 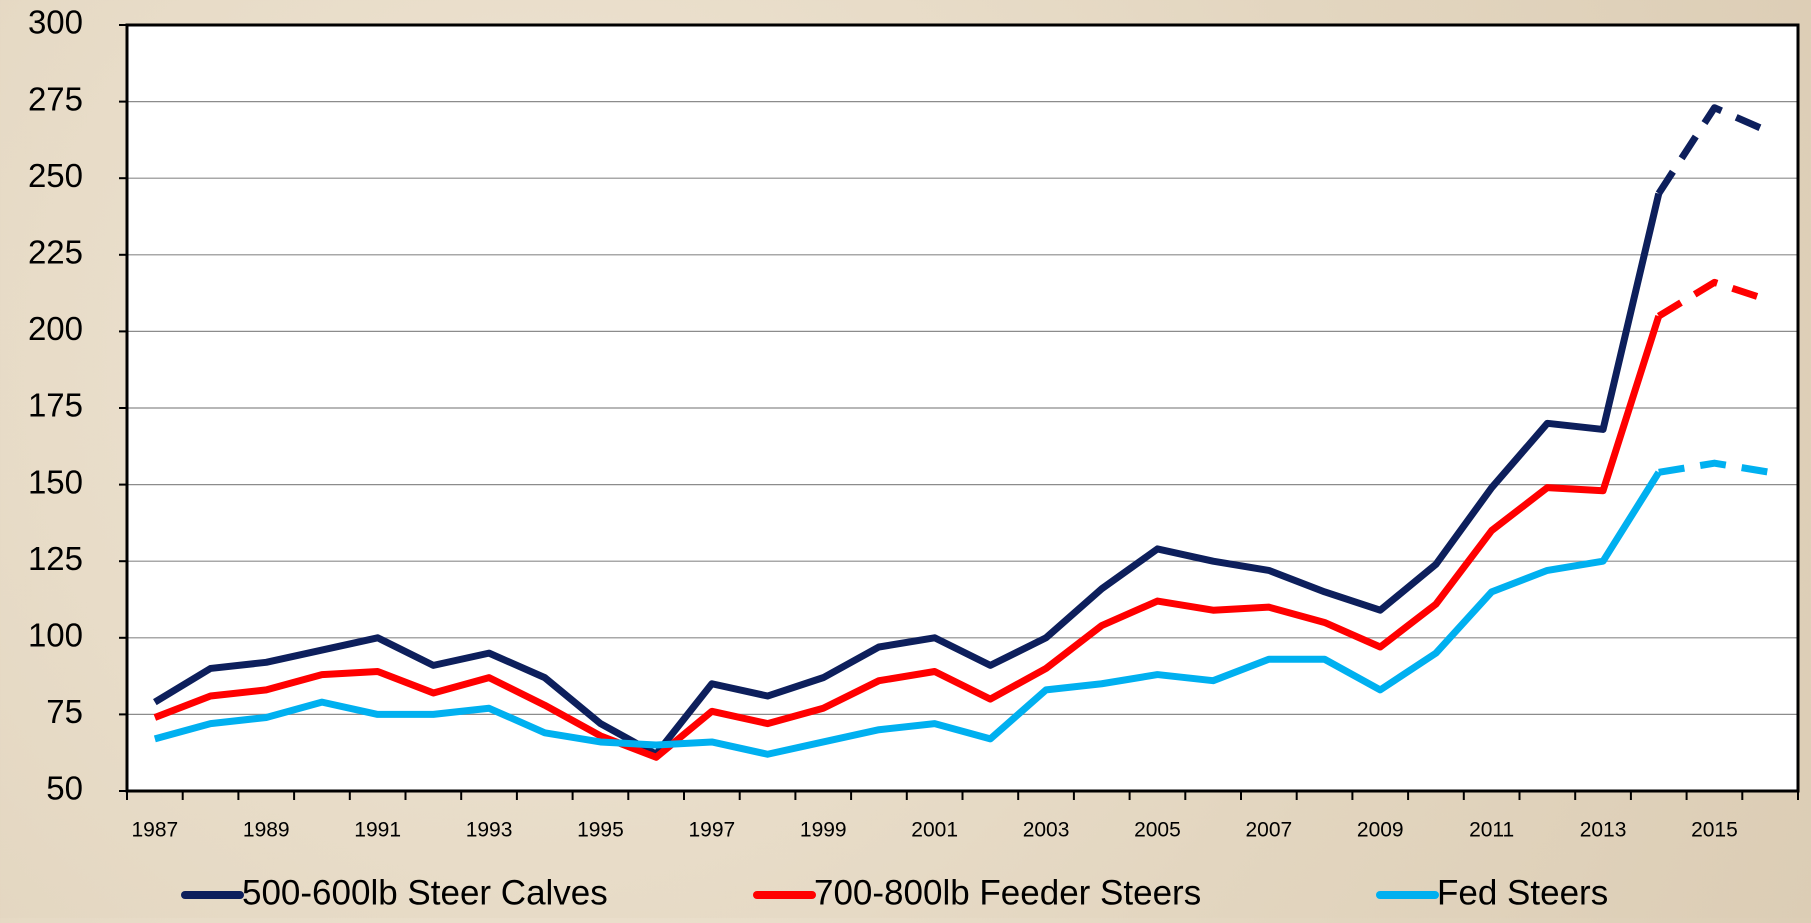 What do you see at coordinates (1522, 892) in the screenshot?
I see `legend-label: Fed Steers` at bounding box center [1522, 892].